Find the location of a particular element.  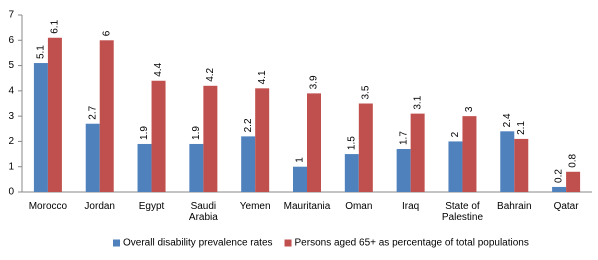

y-tick-label: 5 is located at coordinates (11, 65).